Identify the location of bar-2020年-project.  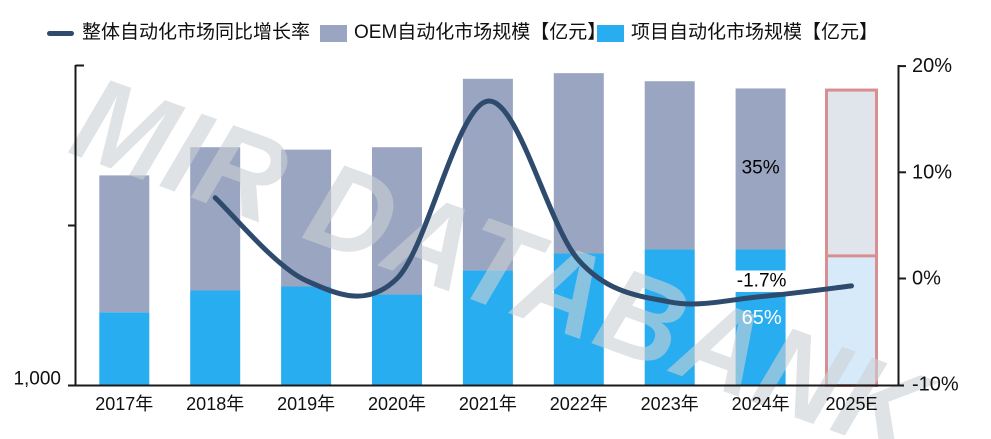
(397, 340).